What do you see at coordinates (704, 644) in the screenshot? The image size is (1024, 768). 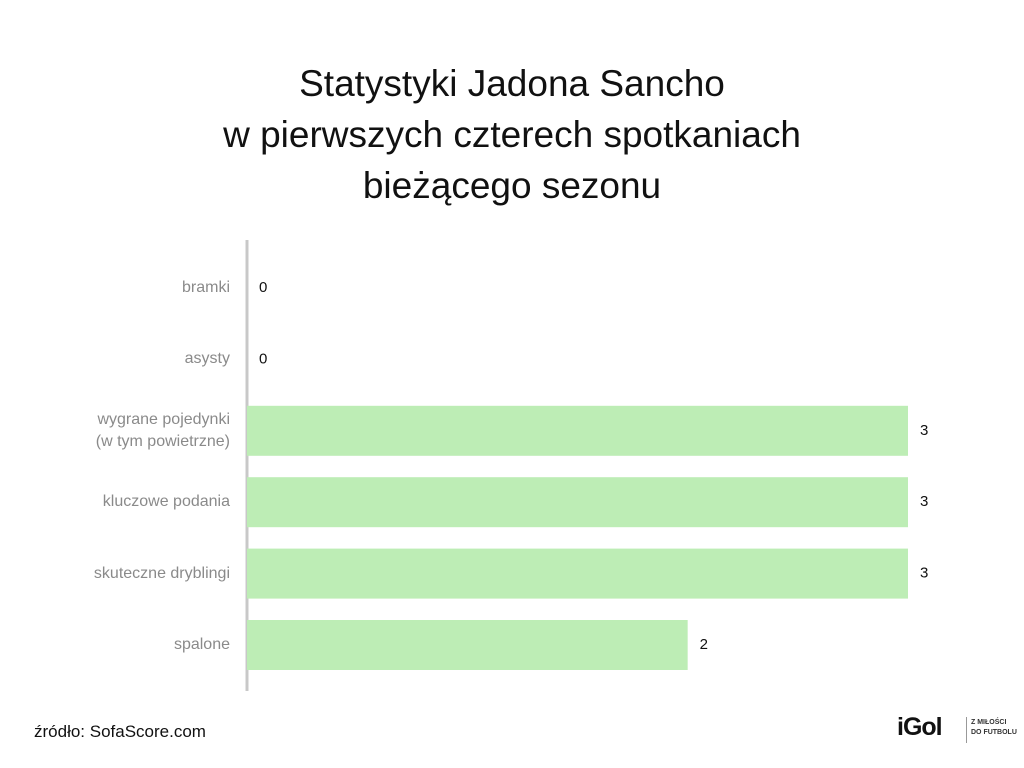 I see `value-label: 2` at bounding box center [704, 644].